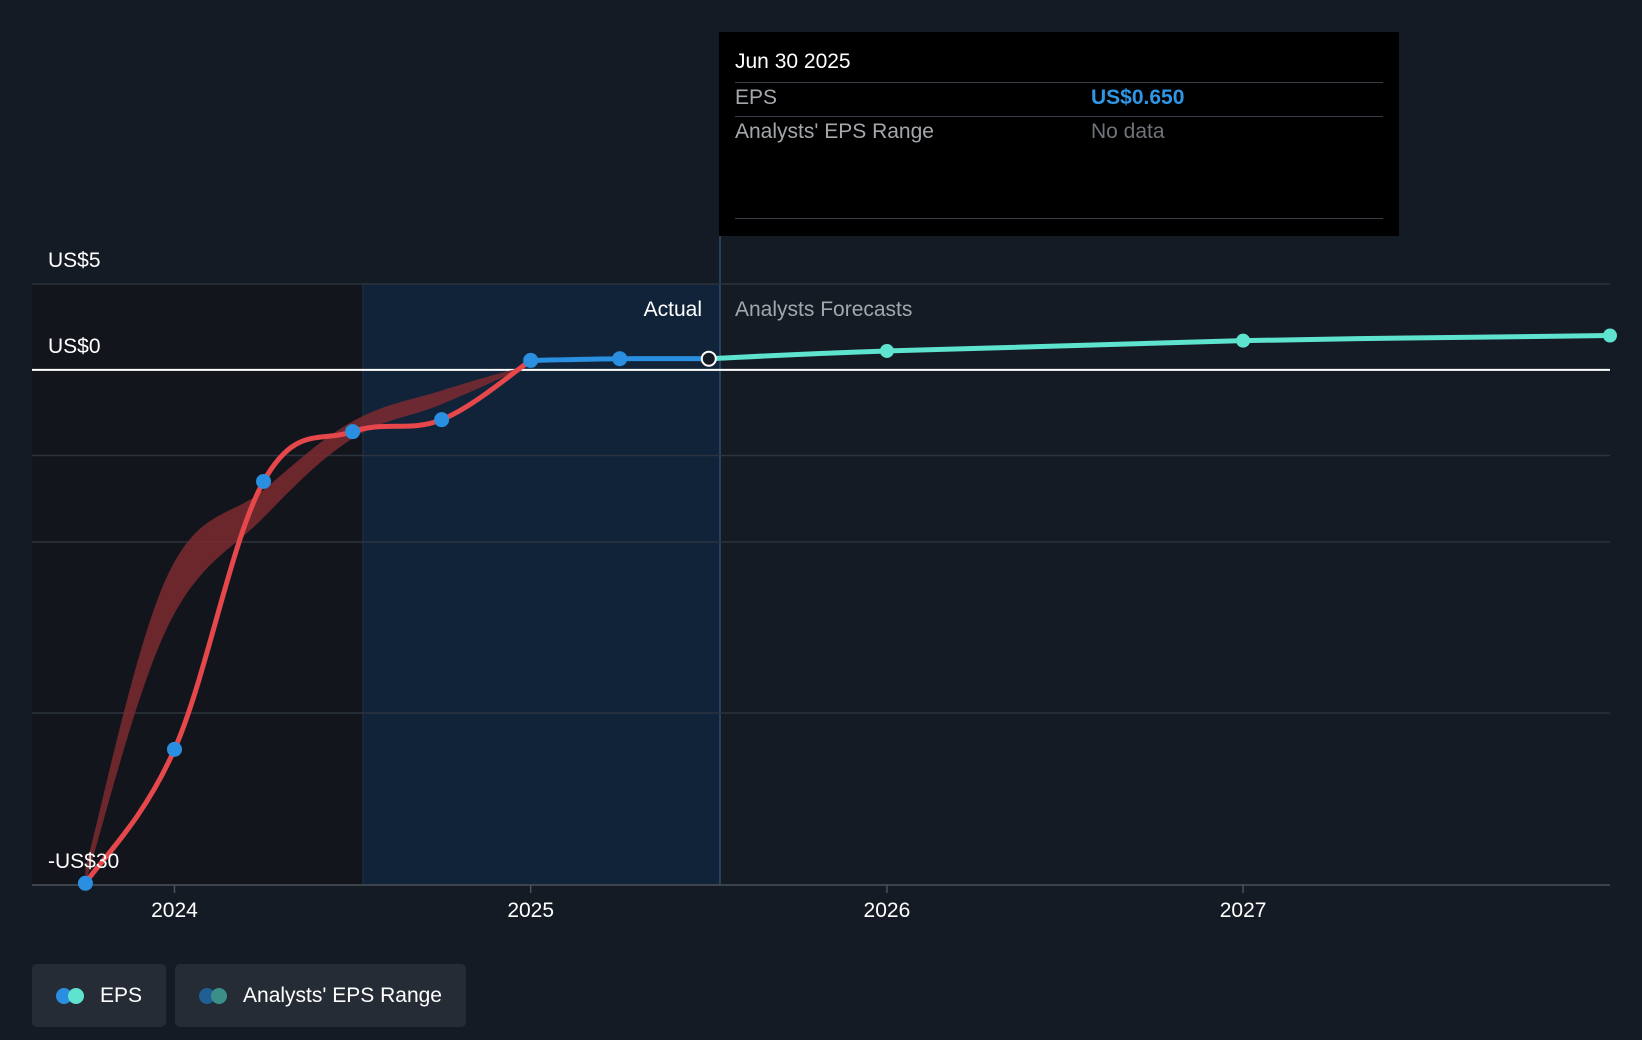  Describe the element at coordinates (74, 260) in the screenshot. I see `y-tick-label: US$5` at that location.